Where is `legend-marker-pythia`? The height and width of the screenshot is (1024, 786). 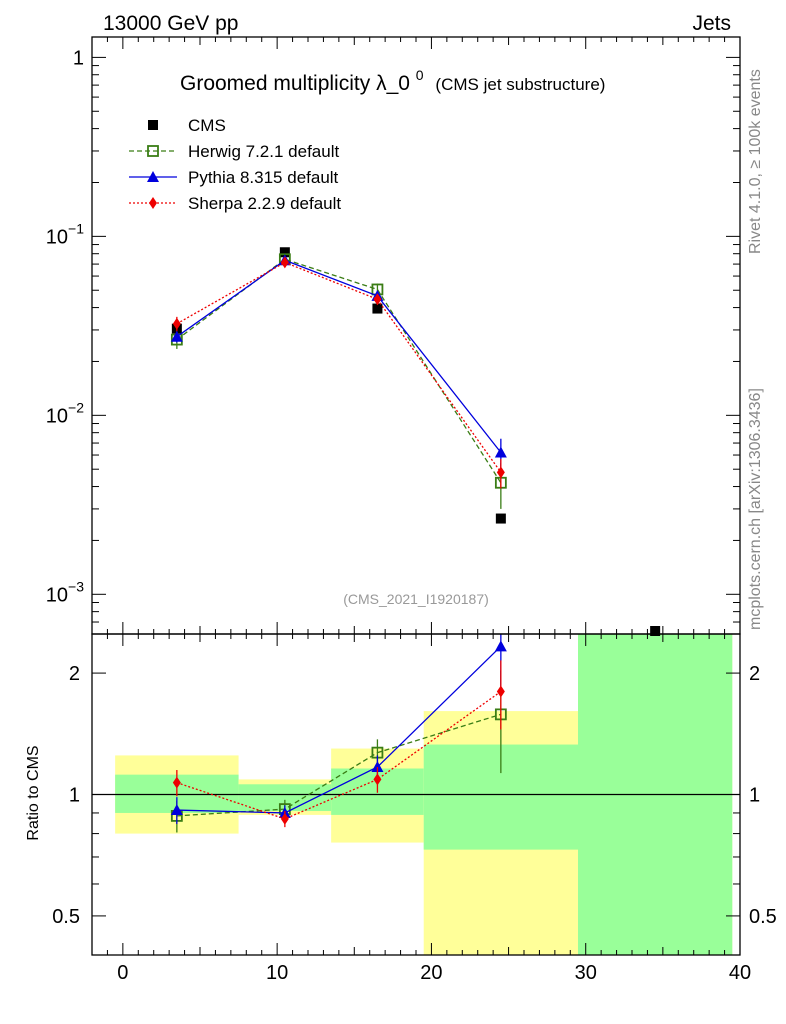 legend-marker-pythia is located at coordinates (153, 176).